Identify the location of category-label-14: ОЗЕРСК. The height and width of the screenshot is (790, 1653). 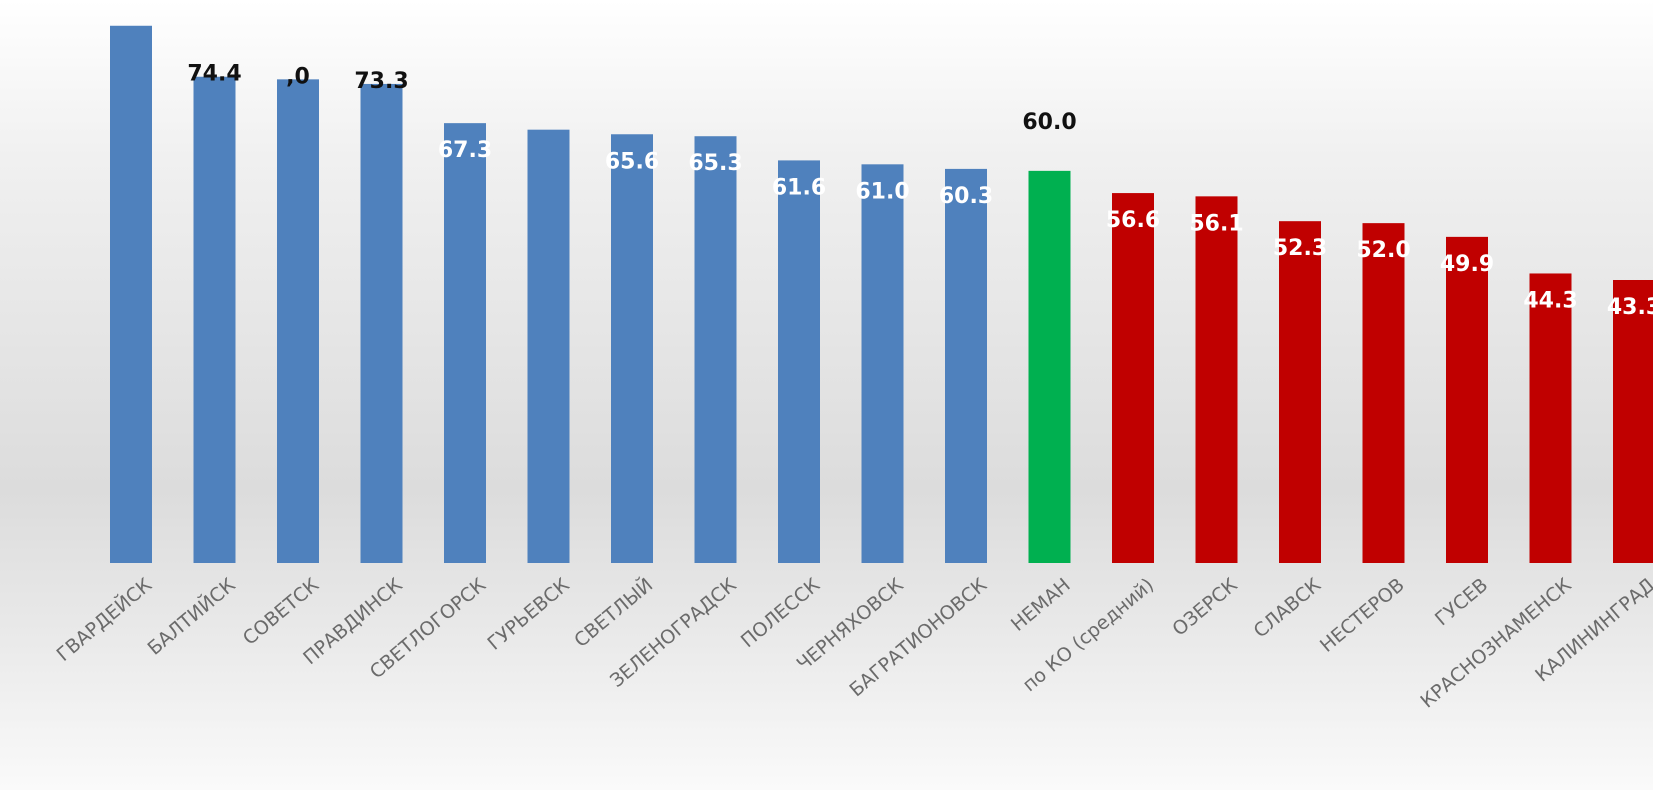
(1205, 607).